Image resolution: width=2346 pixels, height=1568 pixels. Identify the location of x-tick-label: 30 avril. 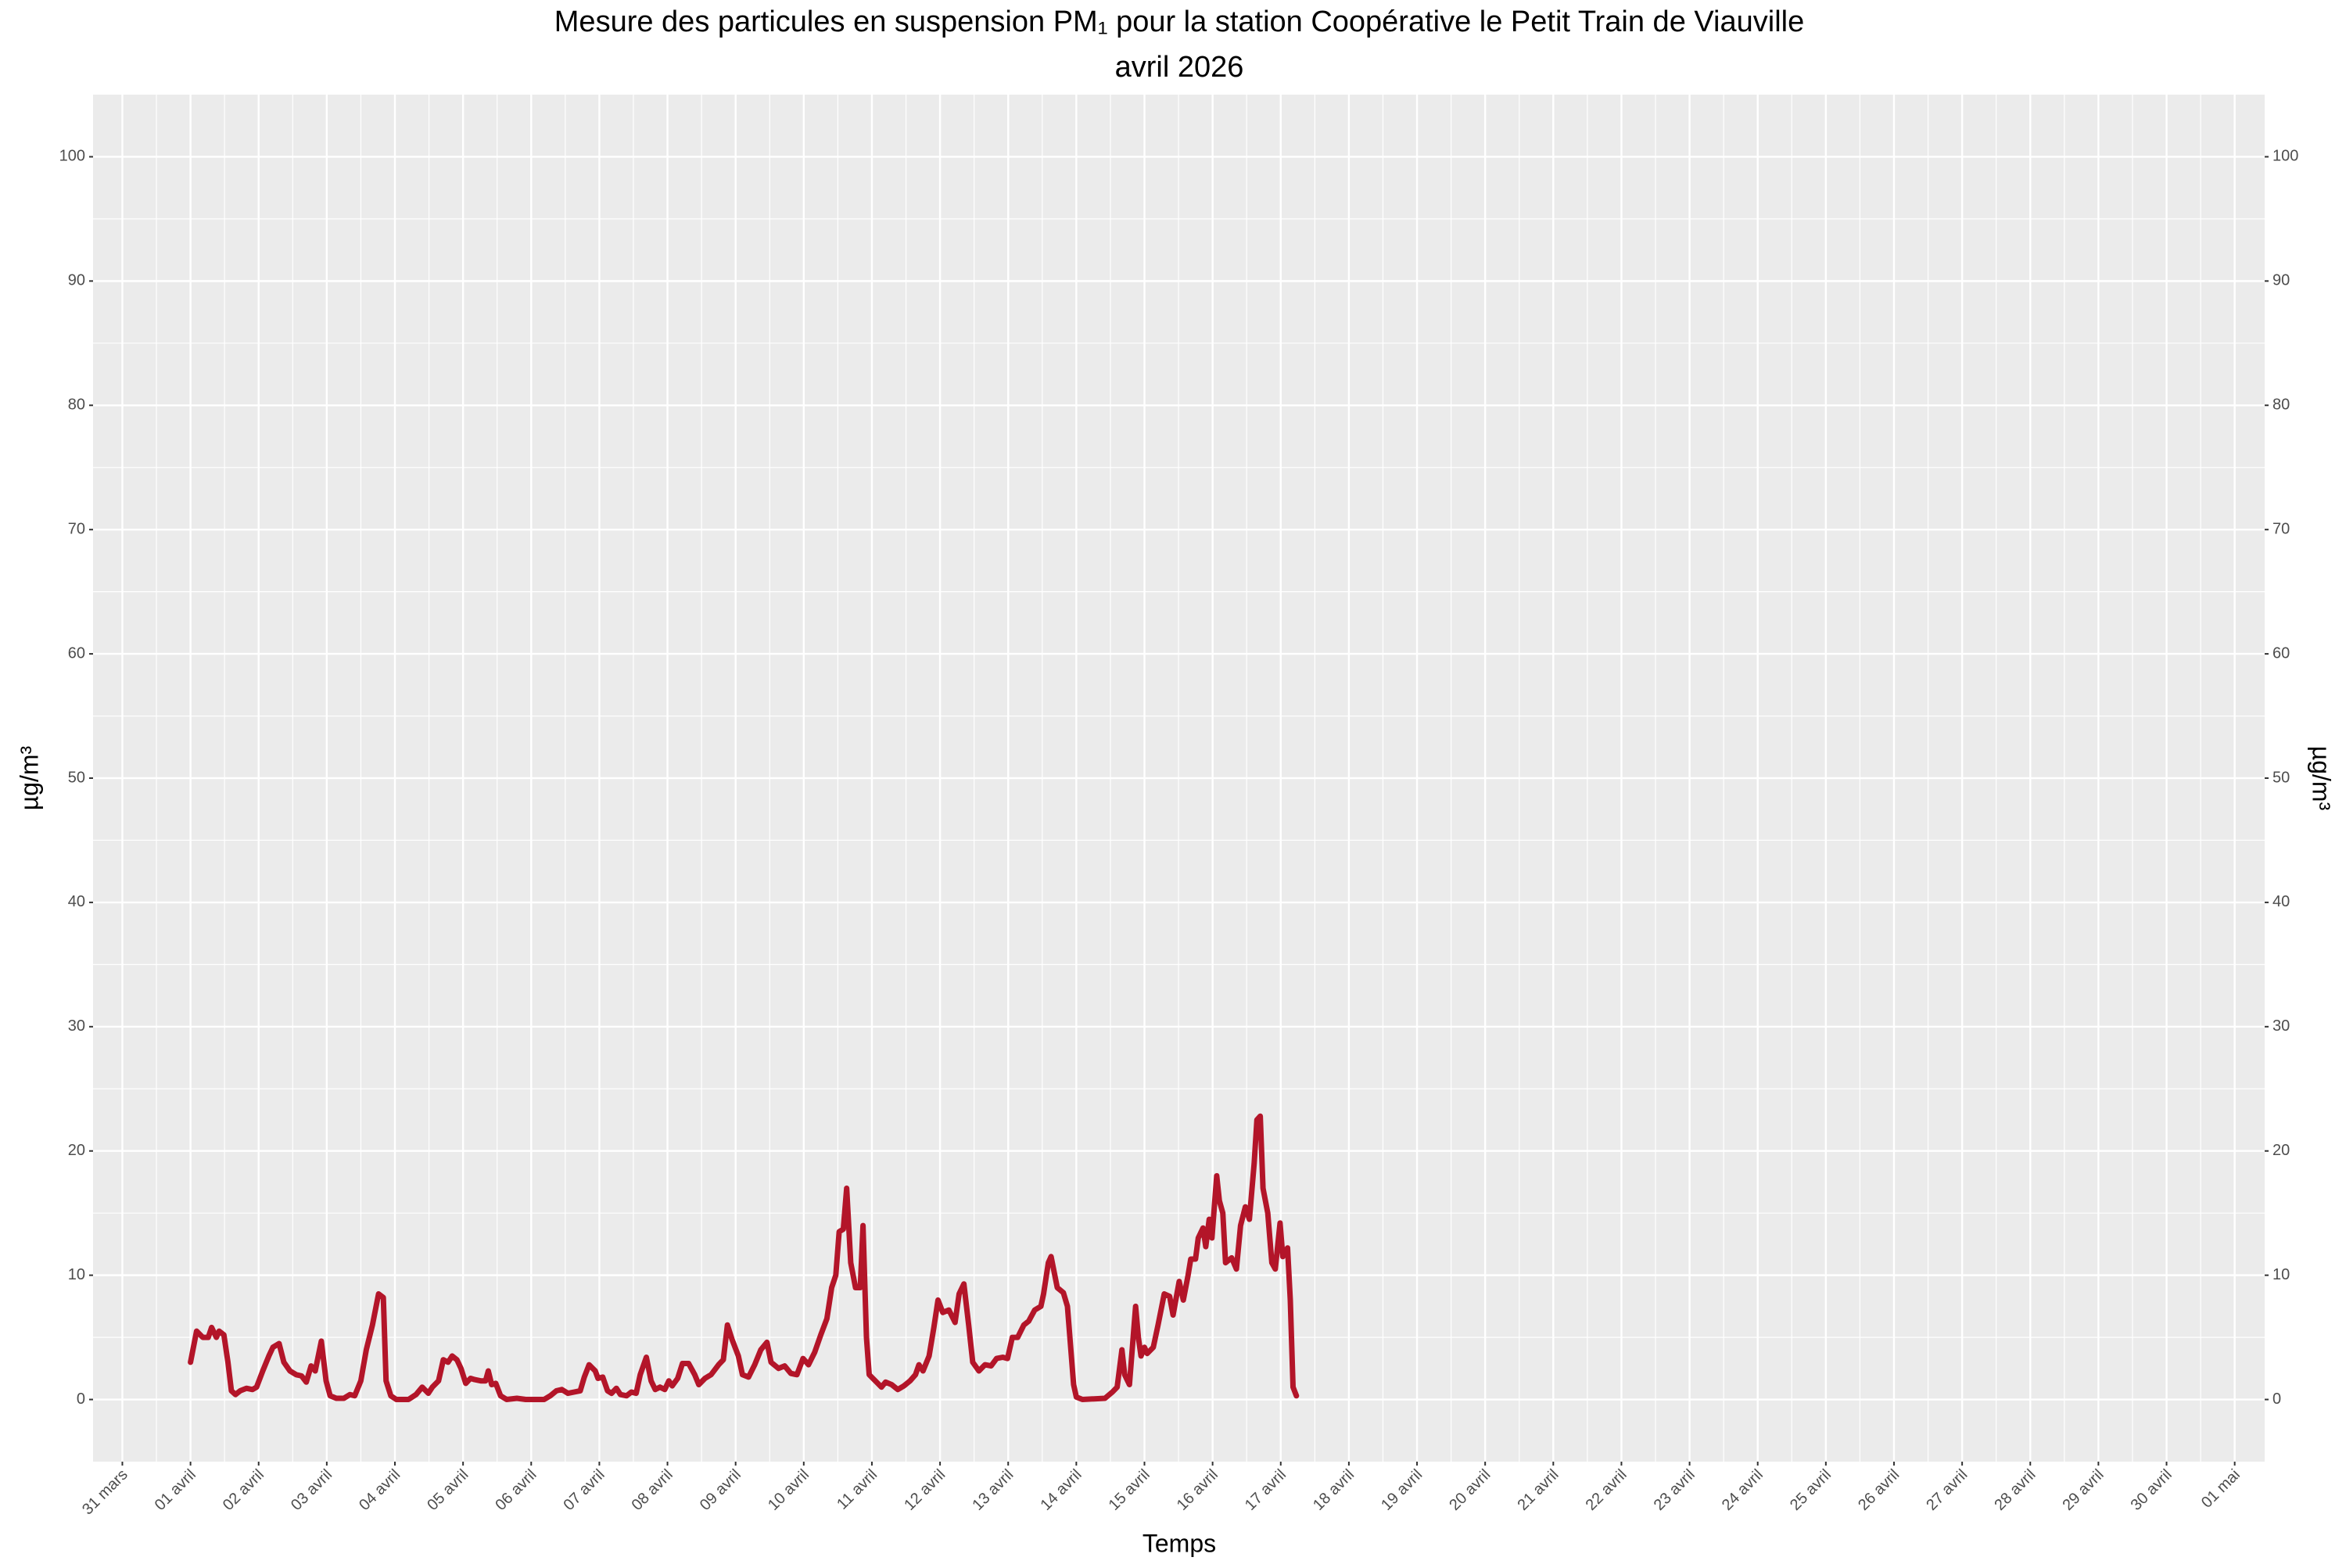
(2152, 1490).